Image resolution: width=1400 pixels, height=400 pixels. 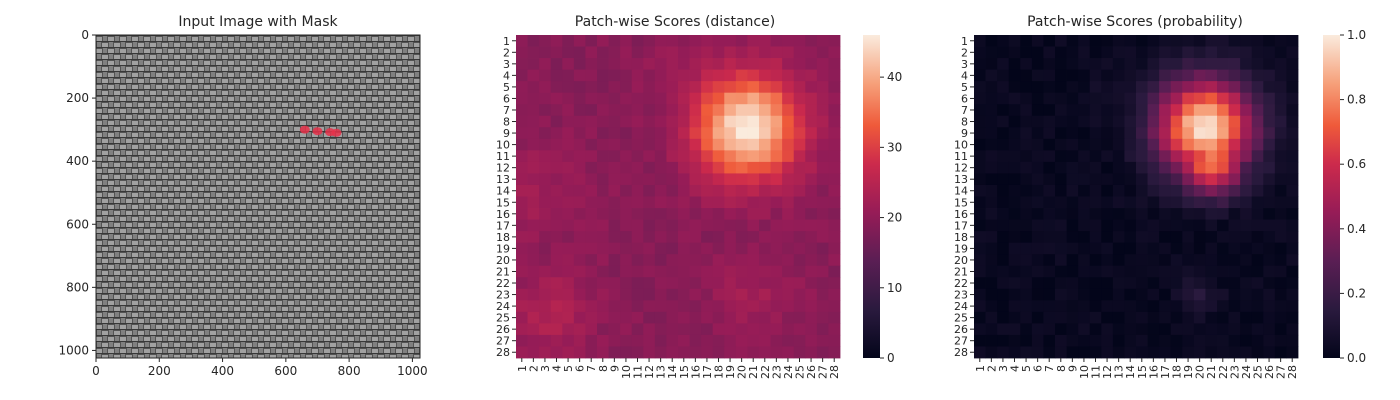 What do you see at coordinates (1061, 368) in the screenshot?
I see `x-tick-label: 8` at bounding box center [1061, 368].